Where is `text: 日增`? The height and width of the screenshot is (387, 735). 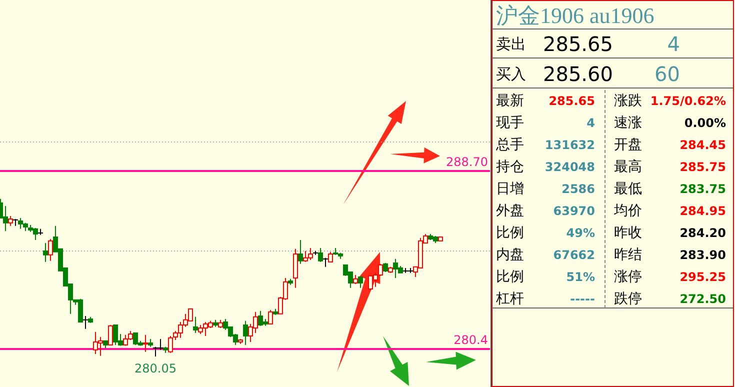
text: 日增 is located at coordinates (510, 189).